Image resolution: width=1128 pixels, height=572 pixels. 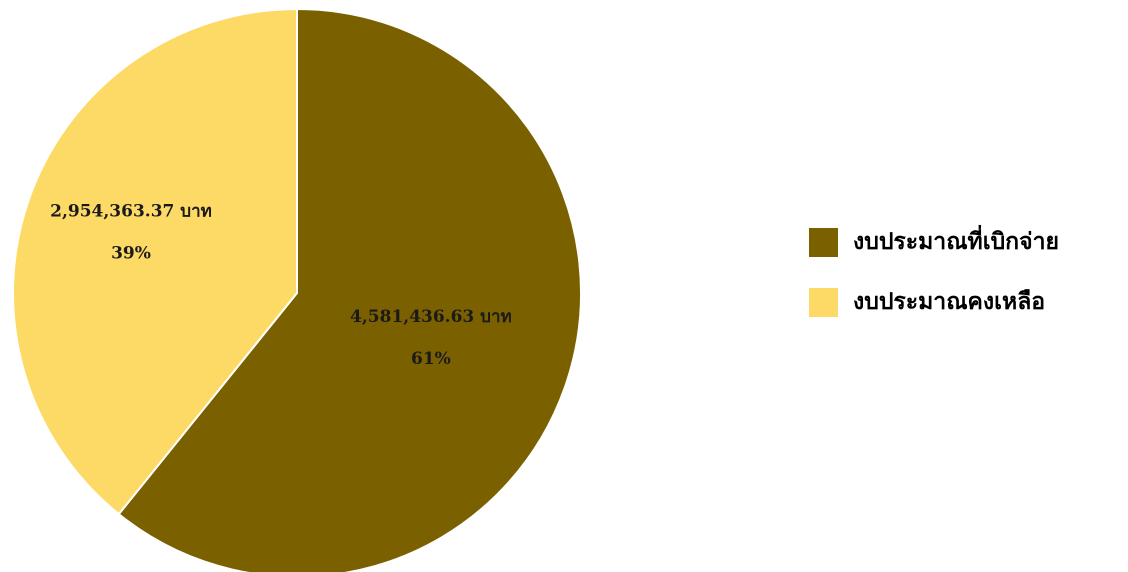 I want to click on legend-swatch-remaining, so click(x=823, y=302).